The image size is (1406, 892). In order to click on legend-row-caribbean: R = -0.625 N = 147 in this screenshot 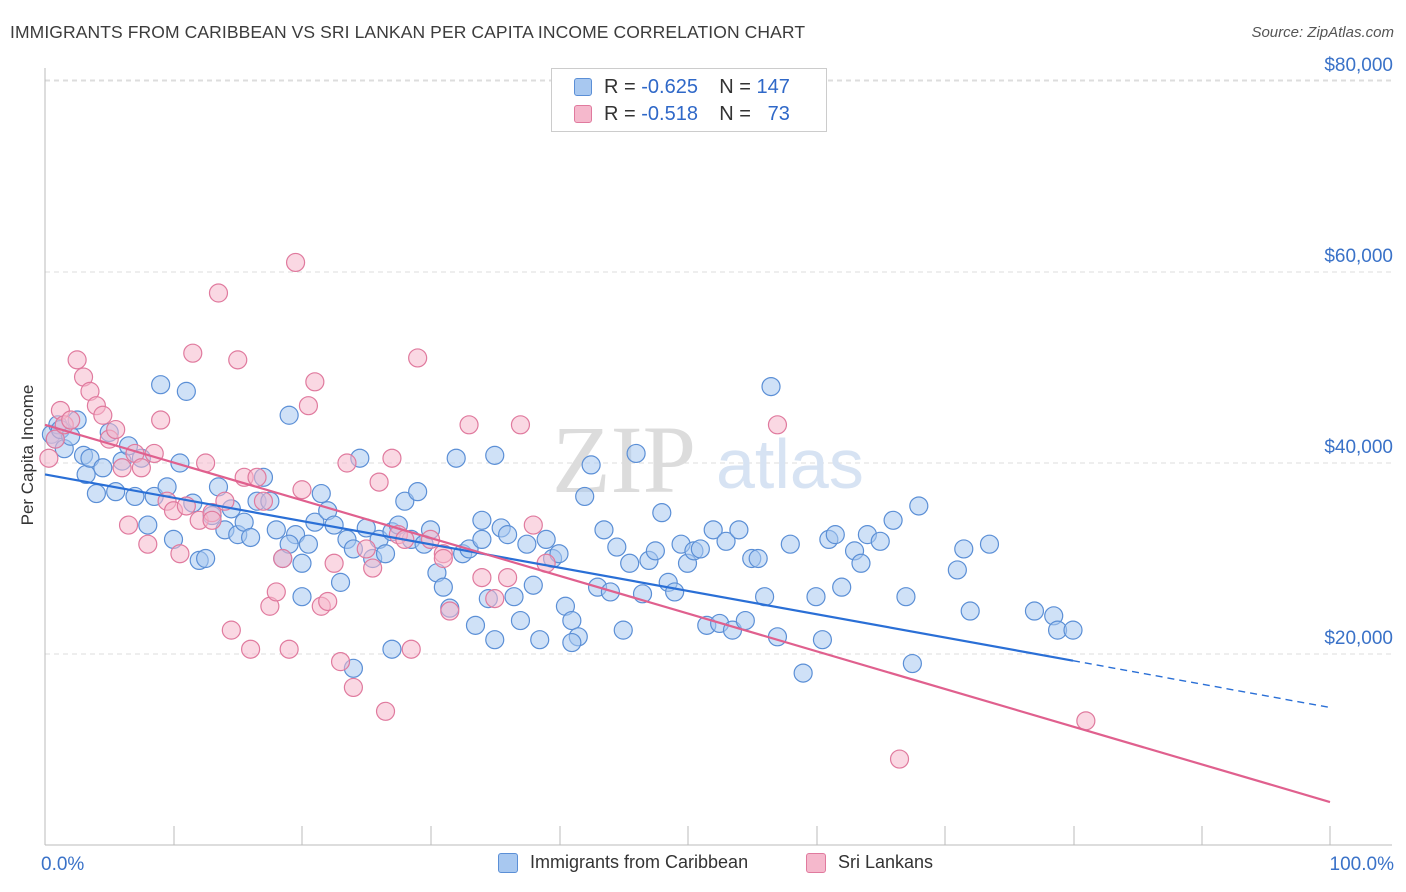, I will do `click(671, 87)`.